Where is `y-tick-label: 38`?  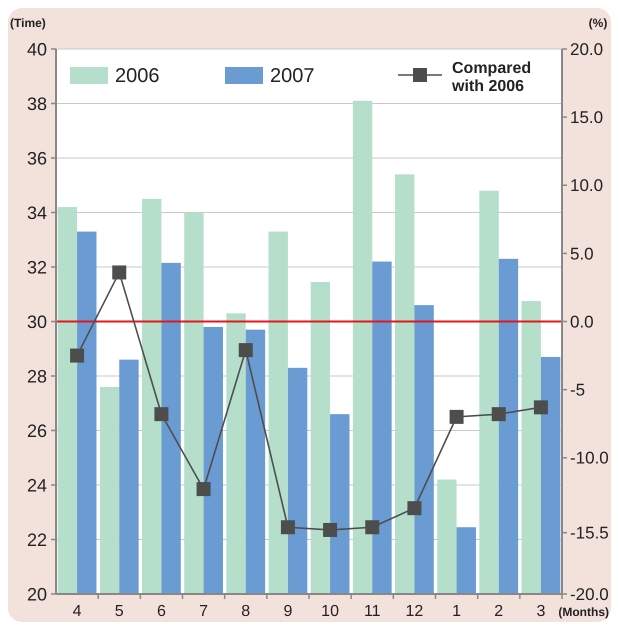 y-tick-label: 38 is located at coordinates (36, 104).